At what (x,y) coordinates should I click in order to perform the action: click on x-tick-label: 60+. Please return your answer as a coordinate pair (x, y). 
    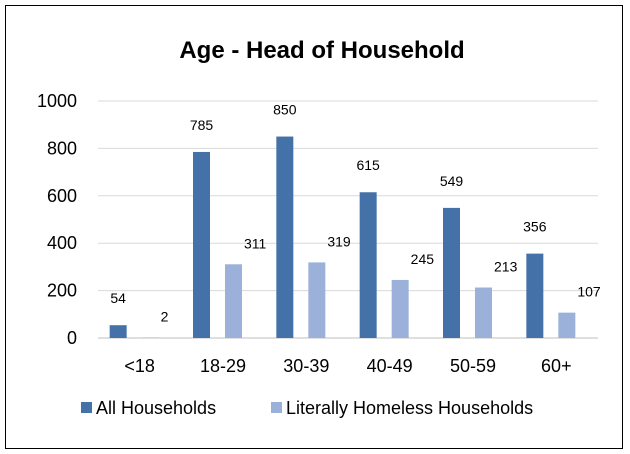
    Looking at the image, I should click on (556, 366).